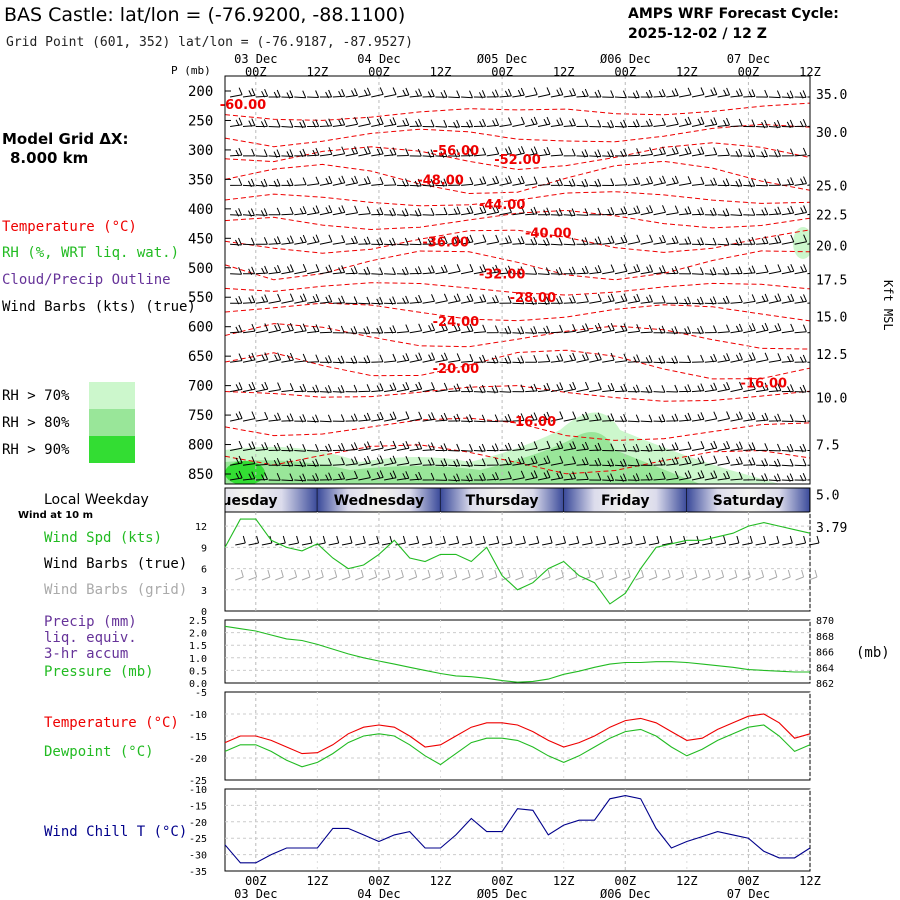 The width and height of the screenshot is (900, 900). I want to click on height-tick-label: 17.5, so click(831, 281).